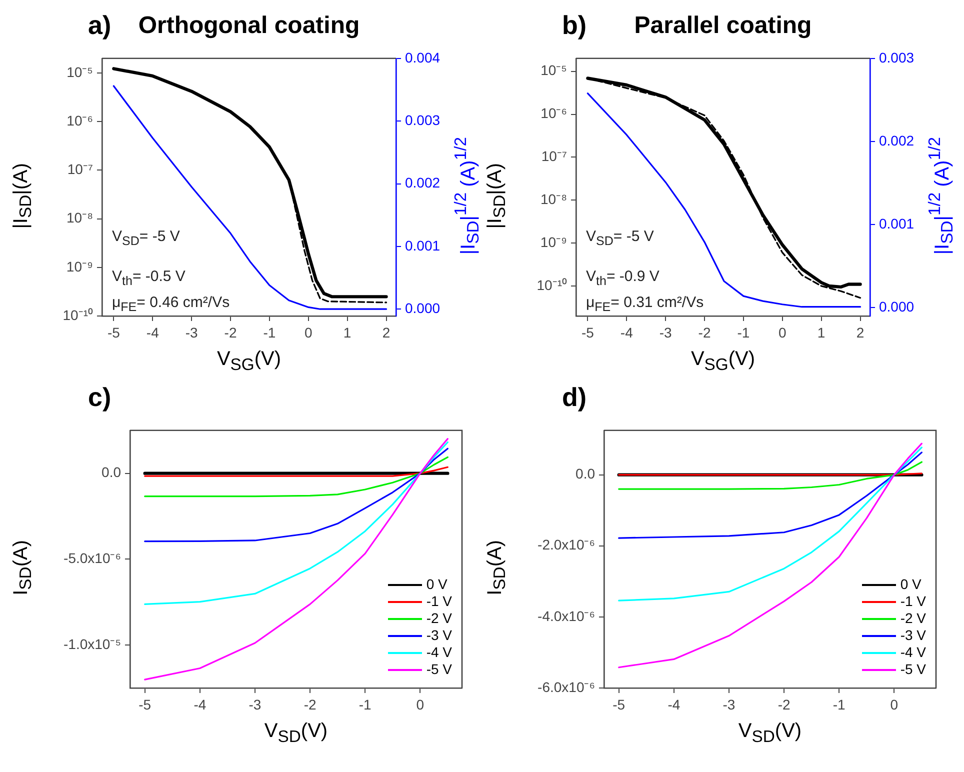 The height and width of the screenshot is (772, 964). What do you see at coordinates (92, 558) in the screenshot?
I see `y-tick-label: -5.0x10⁻⁶` at bounding box center [92, 558].